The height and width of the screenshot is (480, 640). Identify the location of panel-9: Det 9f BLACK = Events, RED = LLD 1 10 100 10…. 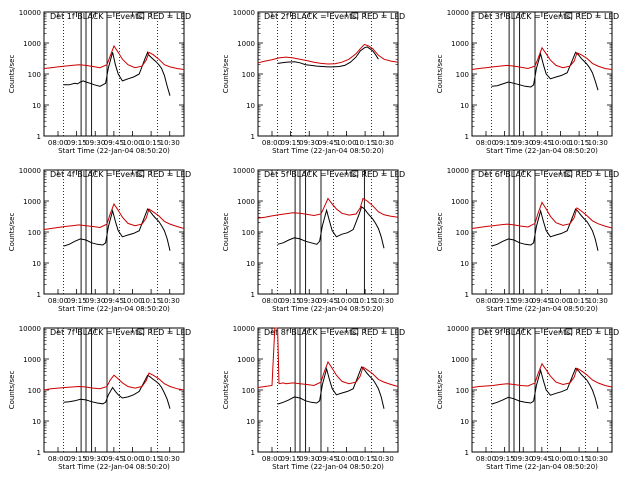
(527, 398).